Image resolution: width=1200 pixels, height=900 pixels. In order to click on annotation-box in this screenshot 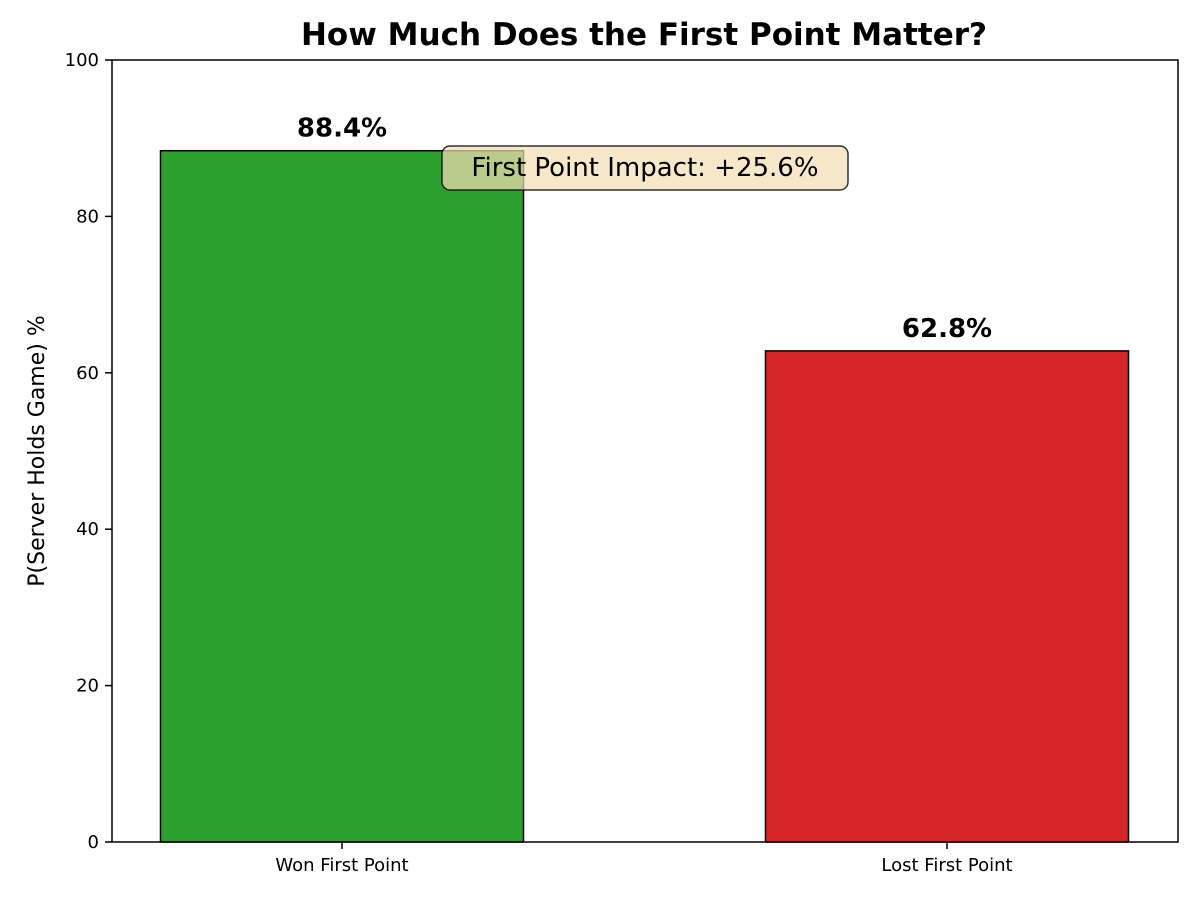, I will do `click(645, 168)`.